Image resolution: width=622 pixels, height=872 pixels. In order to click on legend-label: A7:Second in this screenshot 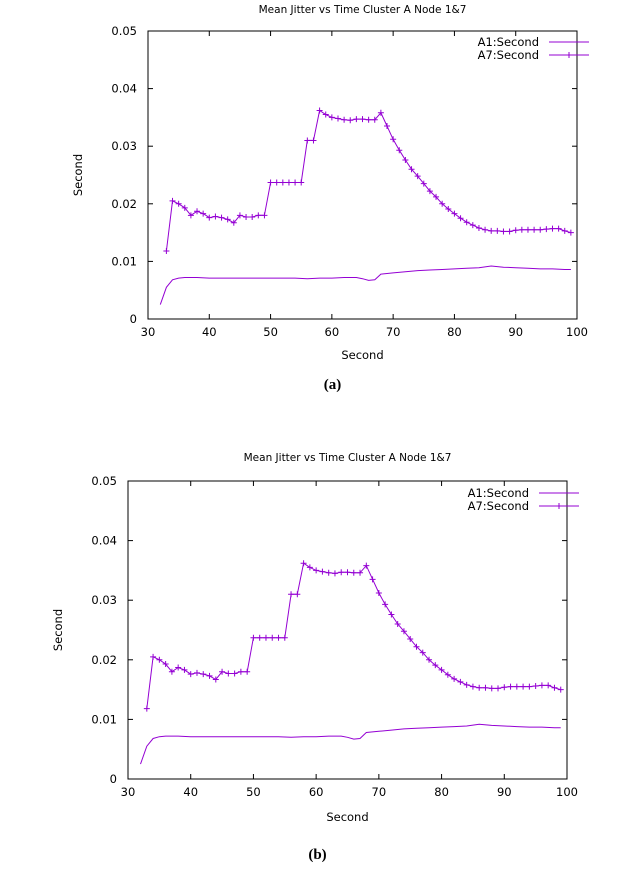, I will do `click(508, 55)`.